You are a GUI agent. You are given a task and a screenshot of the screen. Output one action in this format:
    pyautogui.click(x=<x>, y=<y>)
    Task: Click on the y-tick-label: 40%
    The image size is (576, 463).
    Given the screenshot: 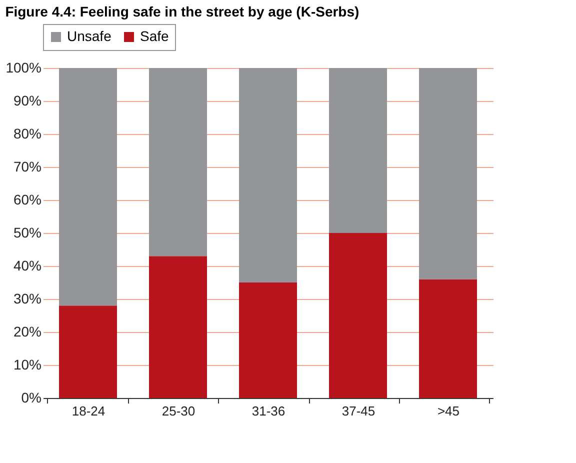 What is the action you would take?
    pyautogui.click(x=27, y=266)
    